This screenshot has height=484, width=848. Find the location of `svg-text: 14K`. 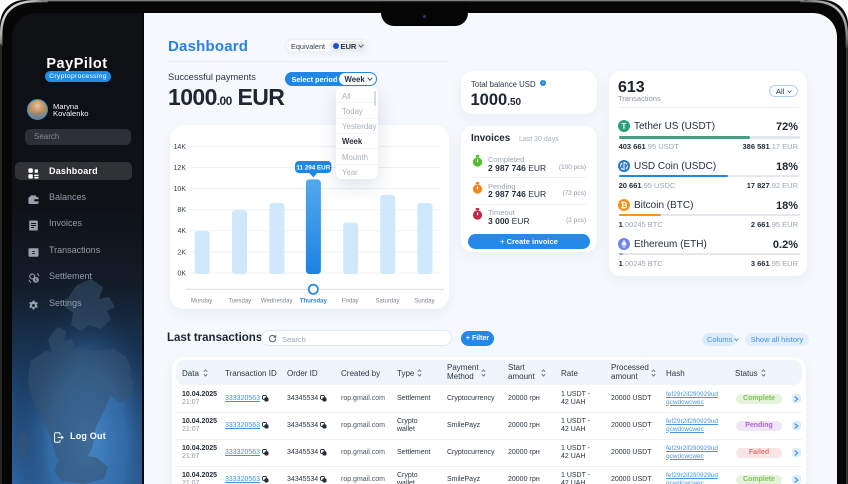

svg-text: 14K is located at coordinates (180, 147).